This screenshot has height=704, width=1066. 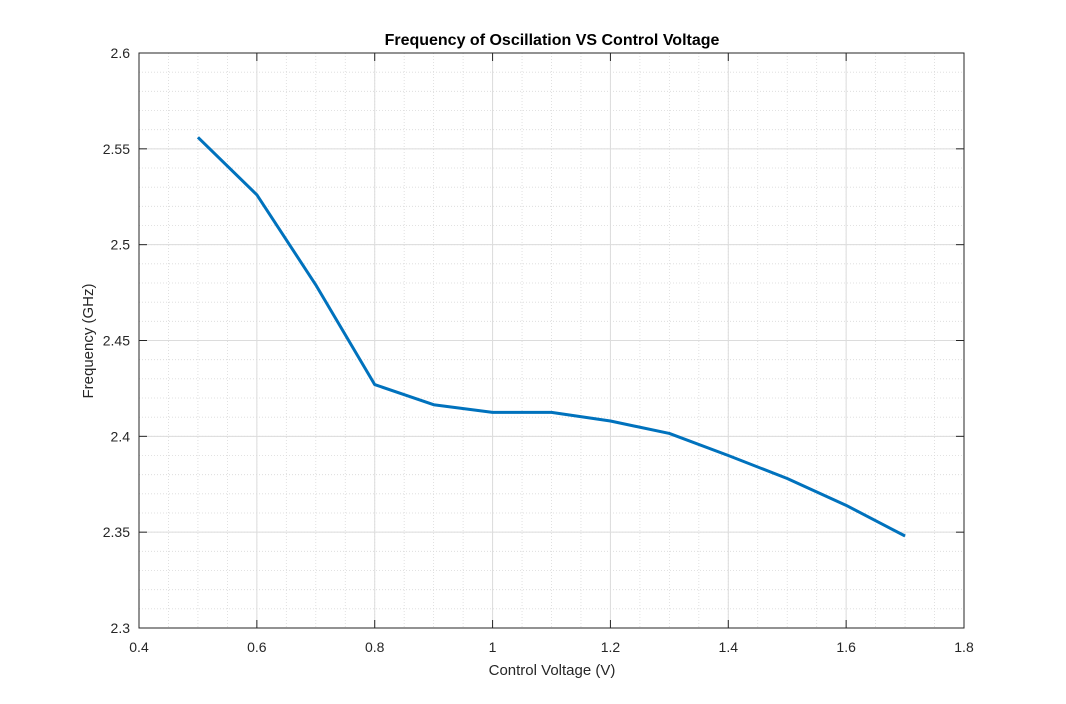 What do you see at coordinates (964, 647) in the screenshot?
I see `x-tick-label: 1.8` at bounding box center [964, 647].